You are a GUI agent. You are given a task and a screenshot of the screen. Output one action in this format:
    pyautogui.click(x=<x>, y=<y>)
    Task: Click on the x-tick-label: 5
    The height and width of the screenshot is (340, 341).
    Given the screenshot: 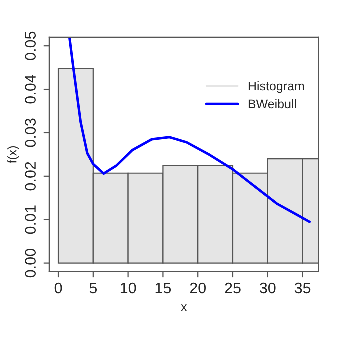 What is the action you would take?
    pyautogui.click(x=94, y=288)
    